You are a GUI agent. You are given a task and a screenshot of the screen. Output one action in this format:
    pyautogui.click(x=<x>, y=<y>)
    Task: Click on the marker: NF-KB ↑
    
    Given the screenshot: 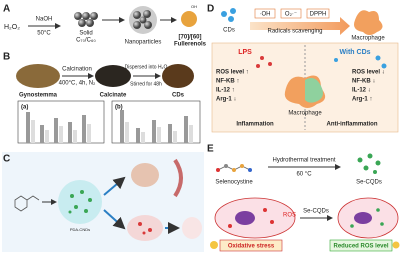 What is the action you would take?
    pyautogui.click(x=227, y=82)
    